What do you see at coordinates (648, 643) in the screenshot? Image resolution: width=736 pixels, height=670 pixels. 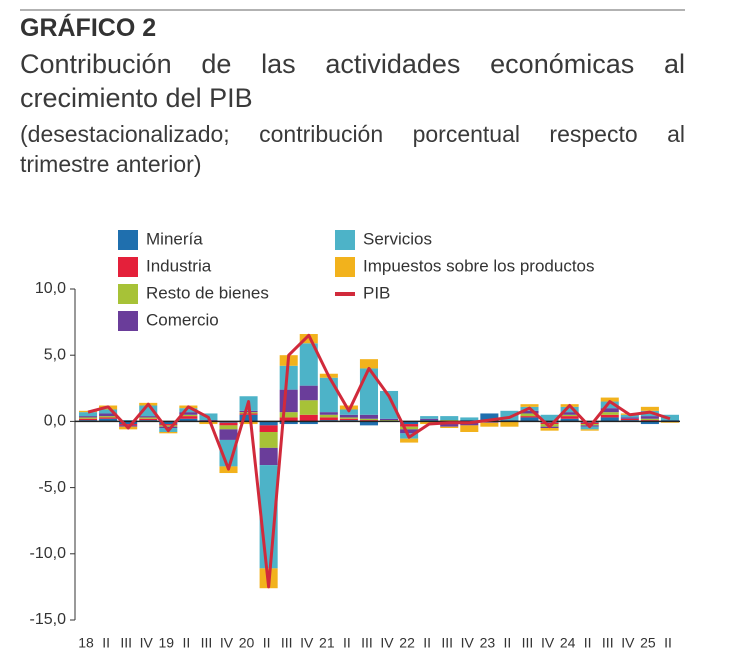 I see `x-tick-label: 25` at bounding box center [648, 643].